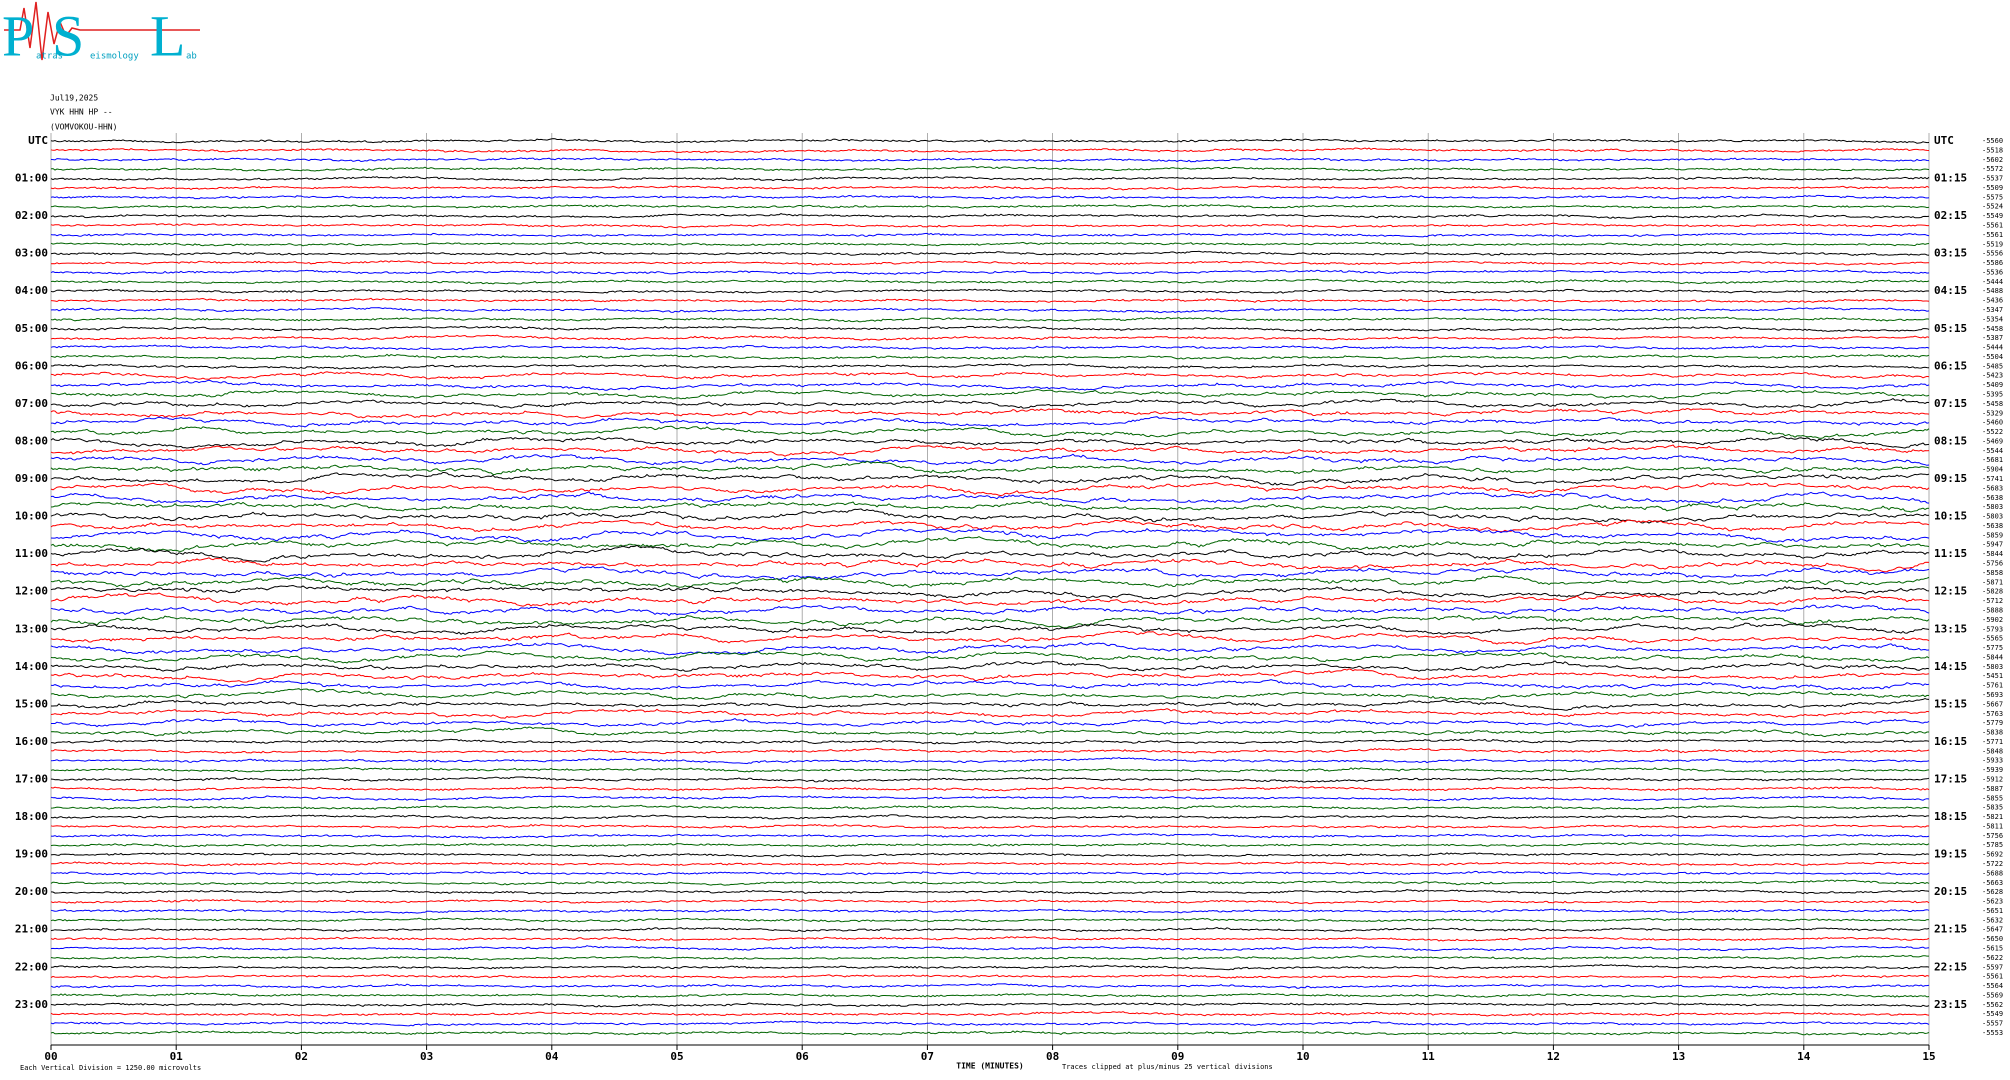 The height and width of the screenshot is (1080, 2010). I want to click on date: Jul19,2025, so click(74, 98).